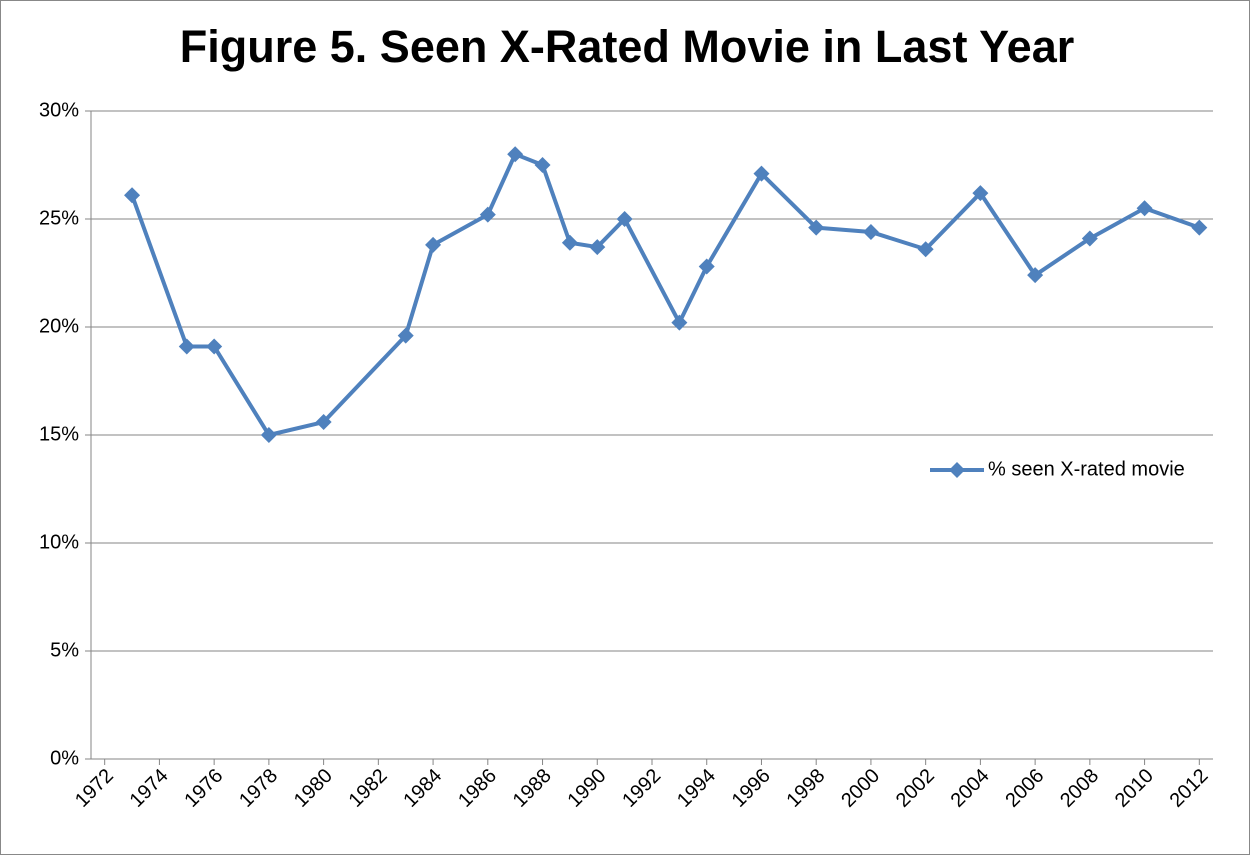 Image resolution: width=1250 pixels, height=855 pixels. What do you see at coordinates (1086, 469) in the screenshot?
I see `legend-label: % seen X-rated movie` at bounding box center [1086, 469].